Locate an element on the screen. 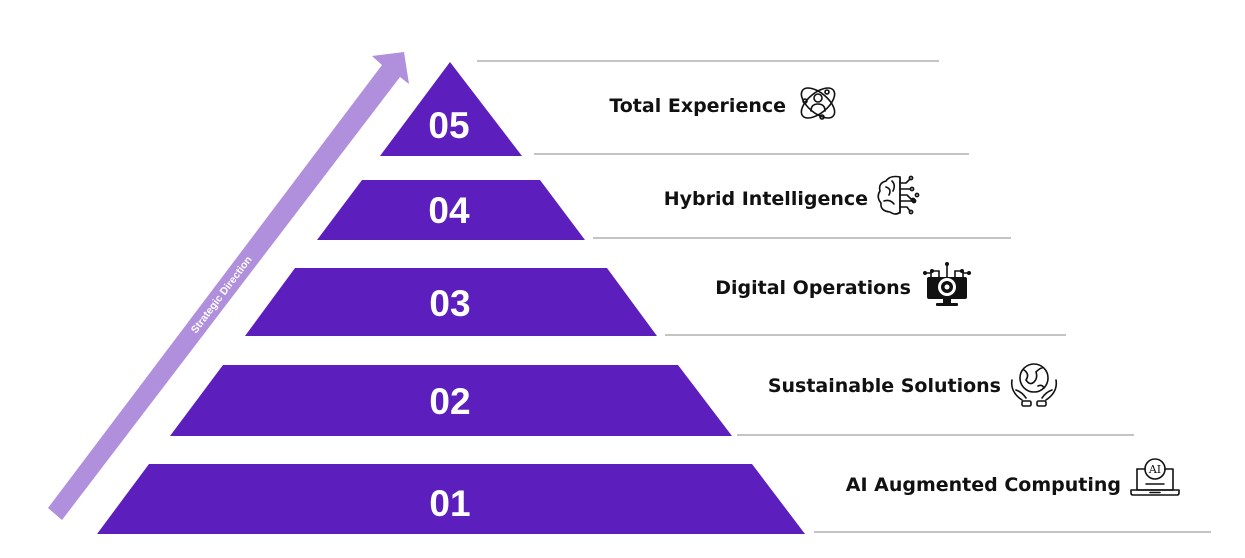  svg-text: AI is located at coordinates (1154, 469).